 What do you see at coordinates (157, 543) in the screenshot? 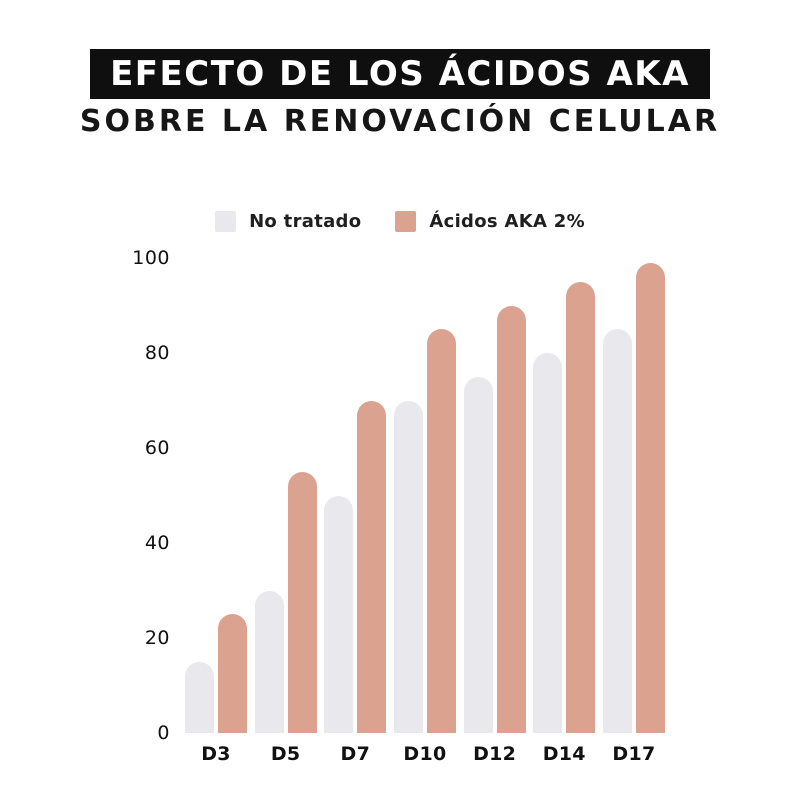
I see `y-tick-40: 40` at bounding box center [157, 543].